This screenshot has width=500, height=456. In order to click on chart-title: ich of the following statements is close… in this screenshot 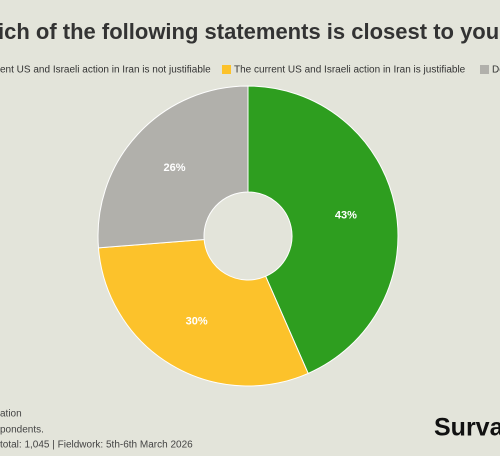, I will do `click(250, 31)`.